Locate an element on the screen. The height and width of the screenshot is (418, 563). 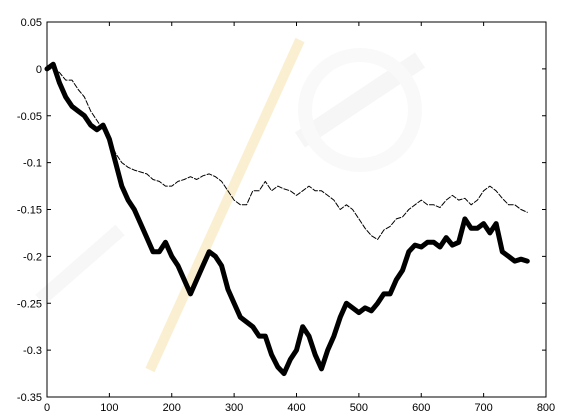
y-tick-label: -0.25 is located at coordinates (29, 304).